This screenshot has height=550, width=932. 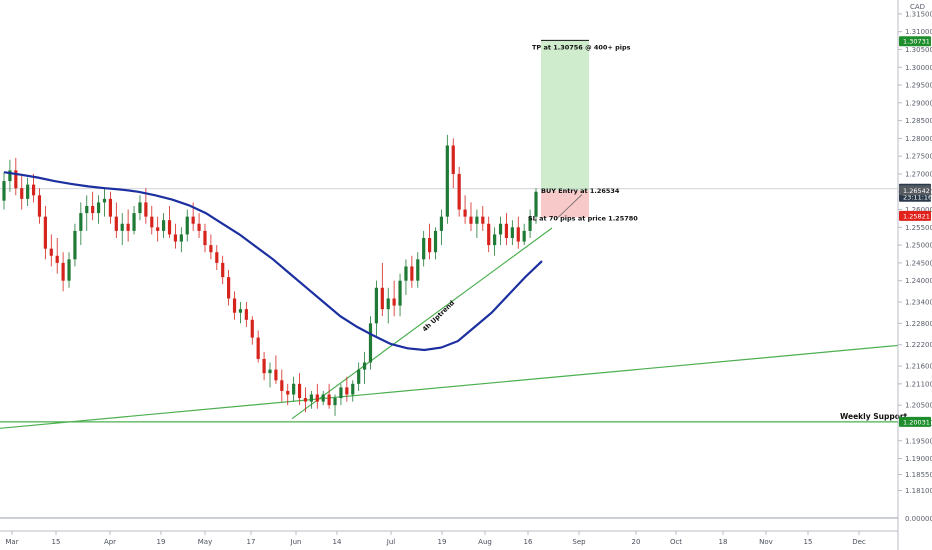 What do you see at coordinates (918, 519) in the screenshot?
I see `y-zero-label: 0.00000` at bounding box center [918, 519].